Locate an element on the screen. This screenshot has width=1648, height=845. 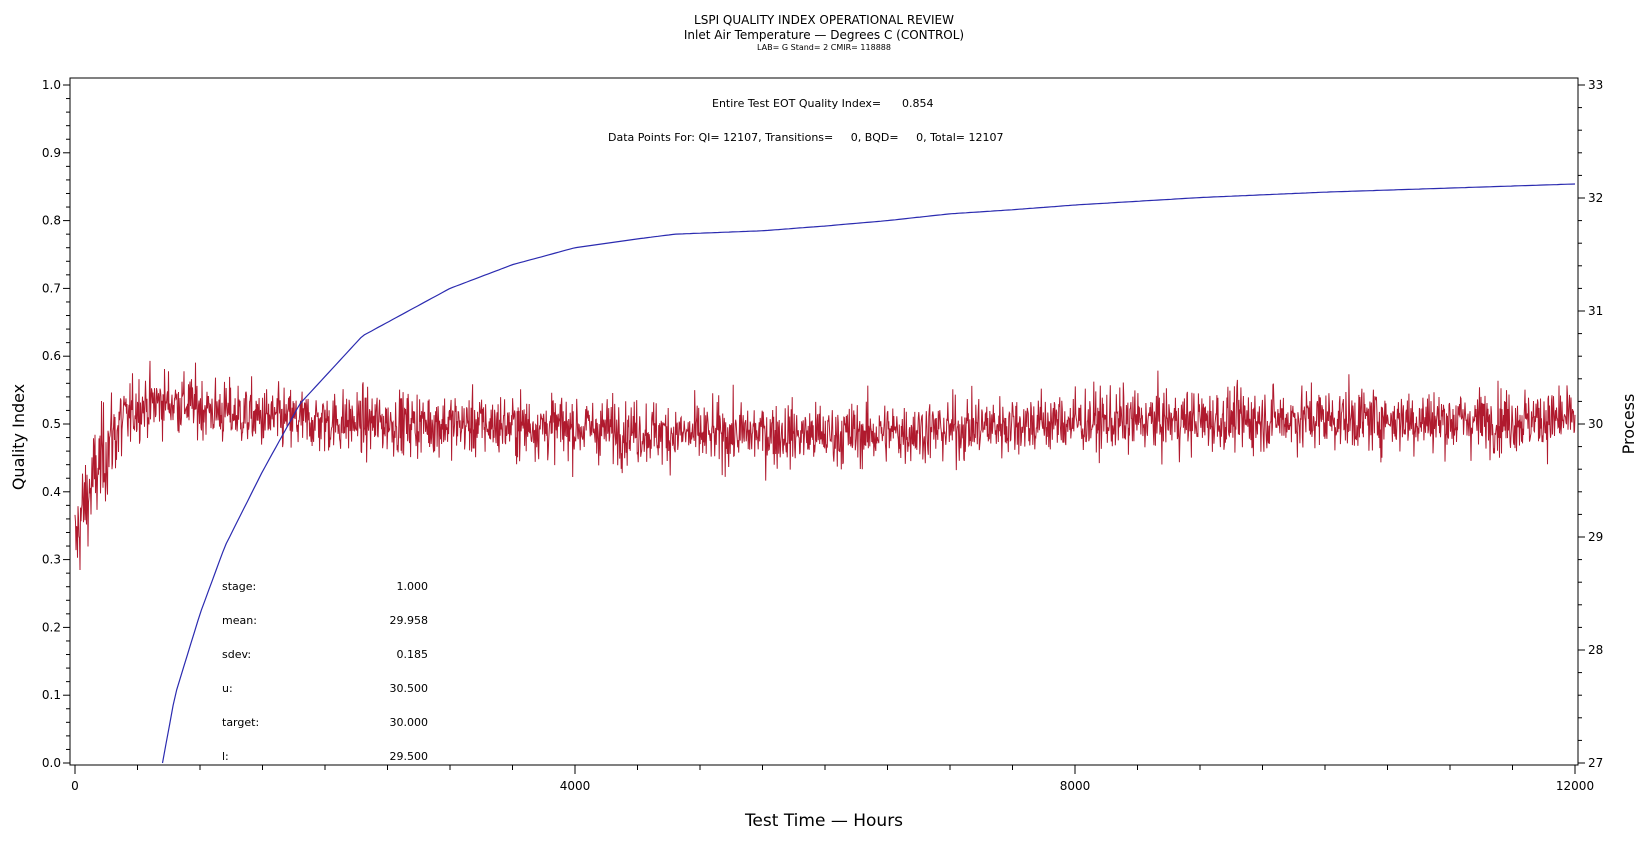
y-left-tick-label: 0.0 is located at coordinates (51, 763).